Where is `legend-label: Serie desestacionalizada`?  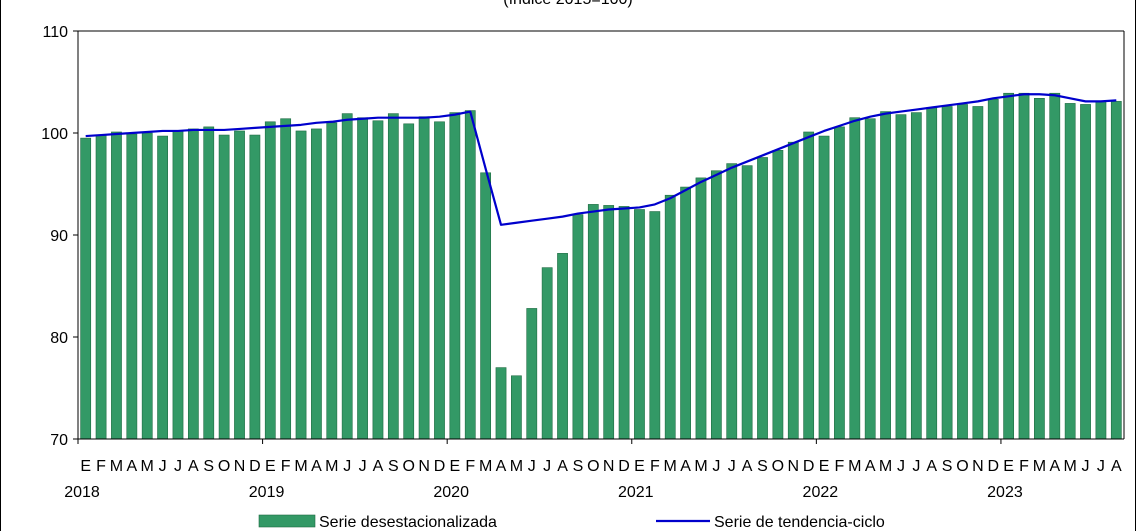
legend-label: Serie desestacionalizada is located at coordinates (408, 522).